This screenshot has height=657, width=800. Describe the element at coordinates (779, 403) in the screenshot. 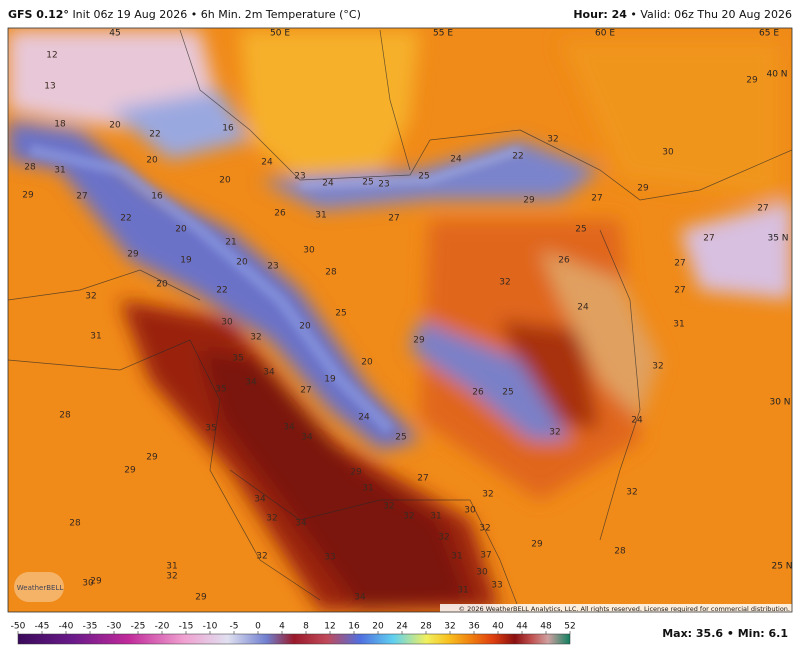

I see `graticule-label: 30 N` at that location.